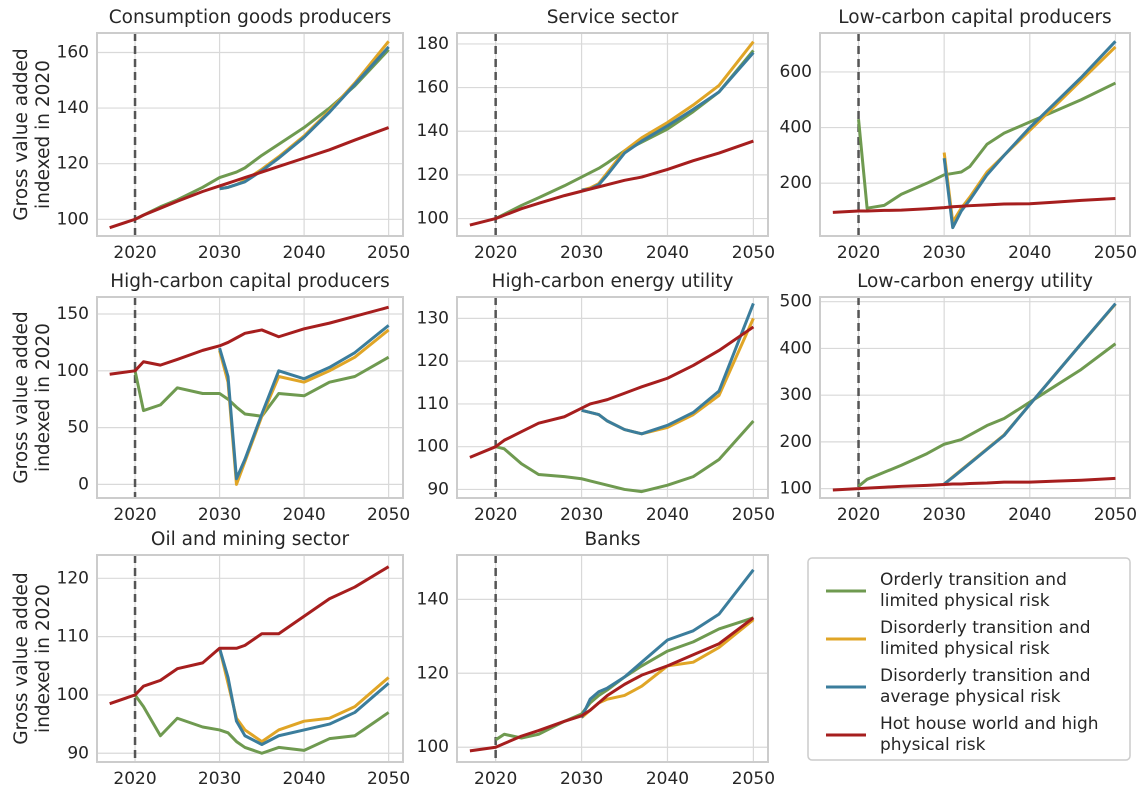 The width and height of the screenshot is (1138, 794). What do you see at coordinates (250, 281) in the screenshot?
I see `chart-title: High-carbon capital producers` at bounding box center [250, 281].